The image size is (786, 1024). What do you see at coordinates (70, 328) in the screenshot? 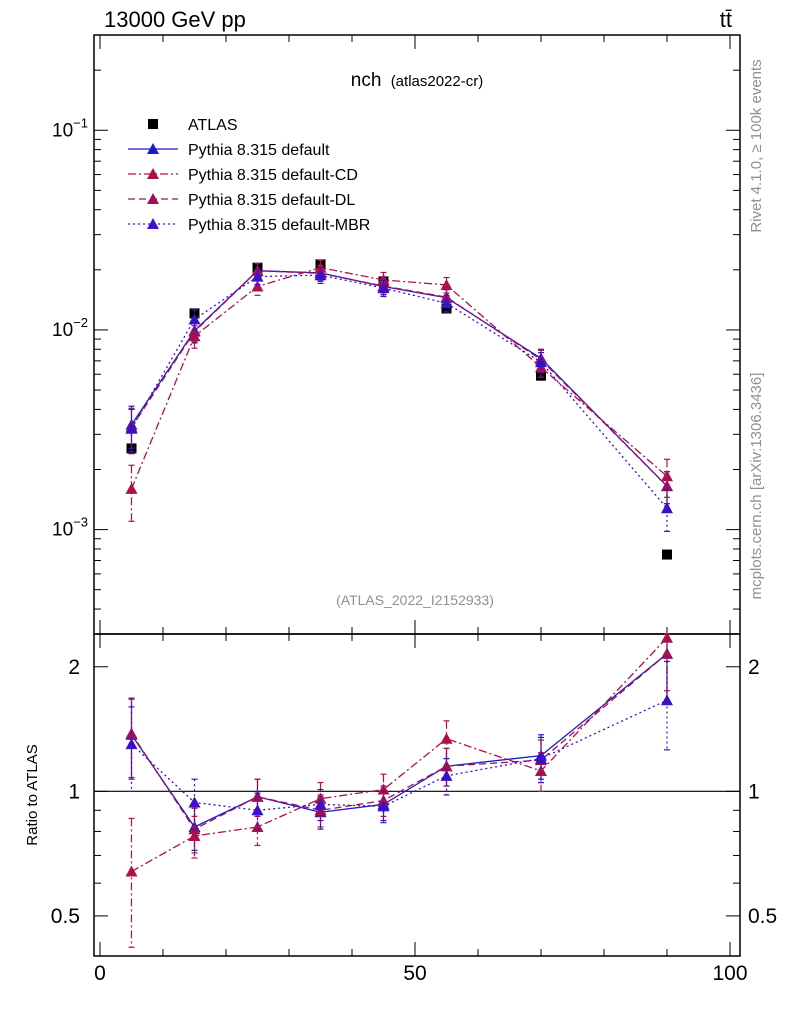
I see `main-ytick-label: 10⁻²` at bounding box center [70, 328].